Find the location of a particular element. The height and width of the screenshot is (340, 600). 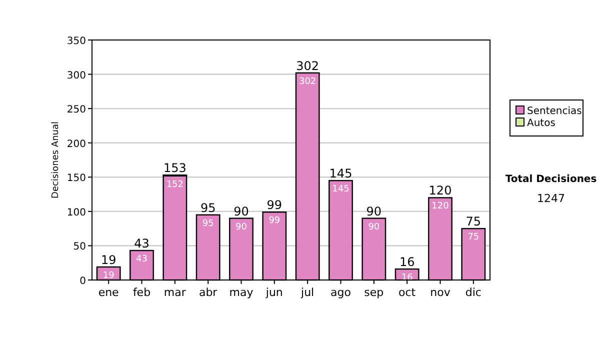

y-tick-label: 300 is located at coordinates (76, 76).